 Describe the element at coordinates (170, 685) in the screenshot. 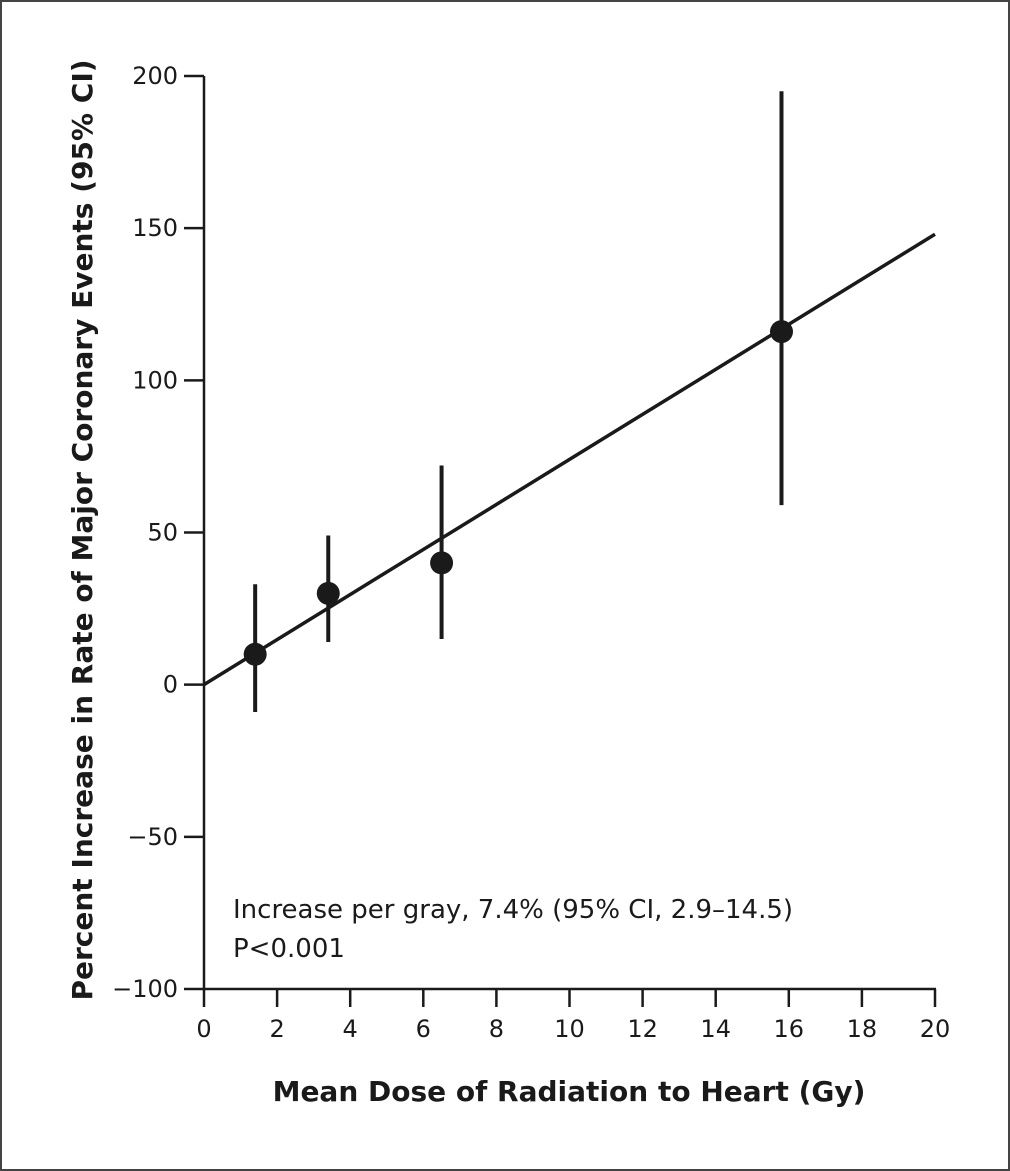

I see `y-tick-label: 0` at that location.